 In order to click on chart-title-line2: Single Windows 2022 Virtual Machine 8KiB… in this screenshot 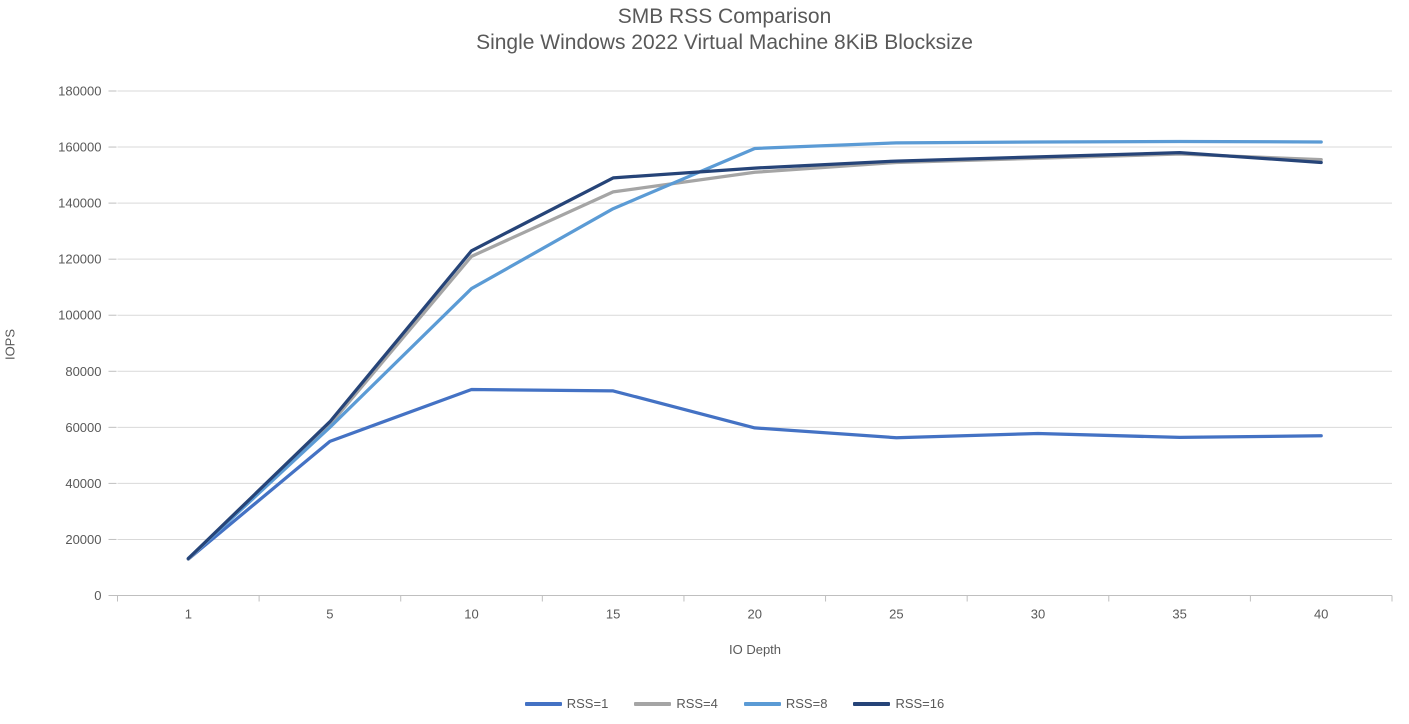, I will do `click(724, 42)`.